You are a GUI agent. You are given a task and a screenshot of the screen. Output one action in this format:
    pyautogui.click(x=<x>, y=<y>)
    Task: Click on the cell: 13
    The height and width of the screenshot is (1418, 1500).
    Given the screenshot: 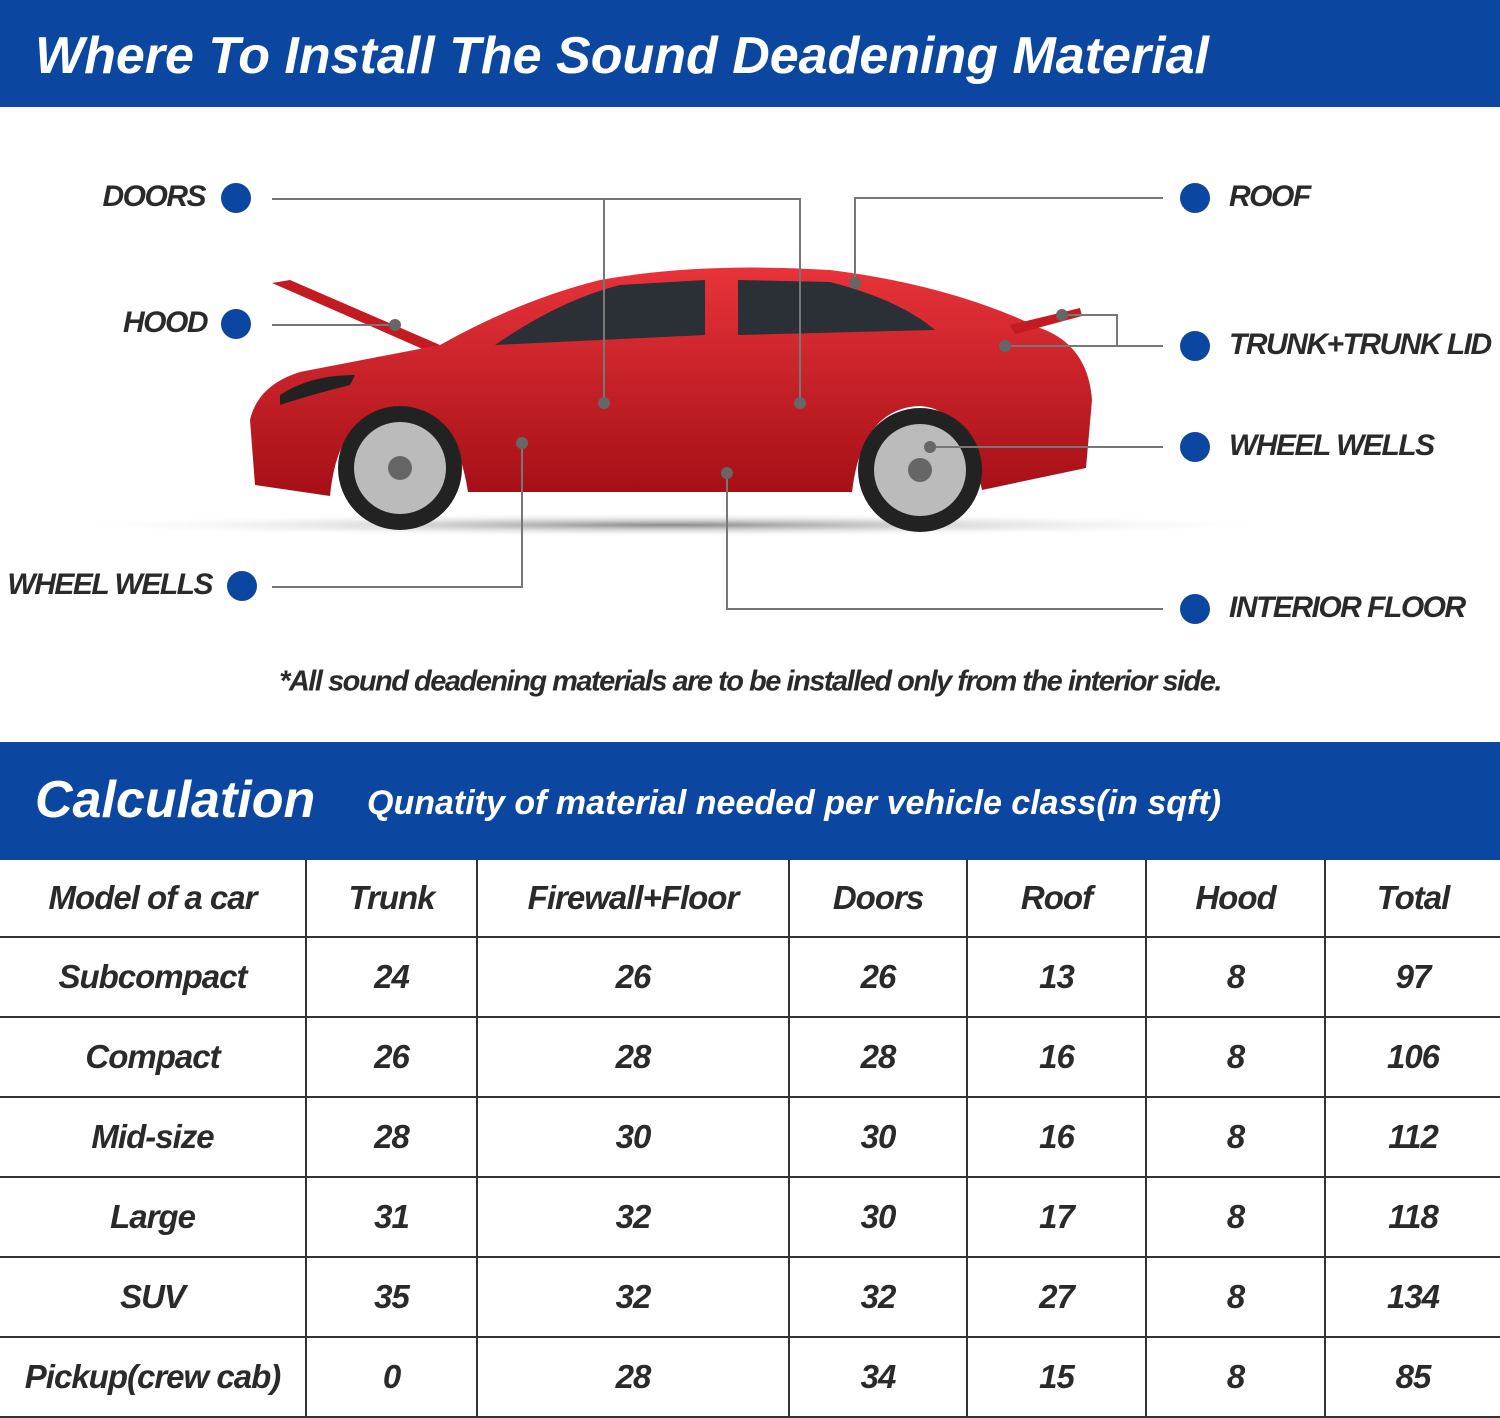 What is the action you would take?
    pyautogui.click(x=1056, y=977)
    